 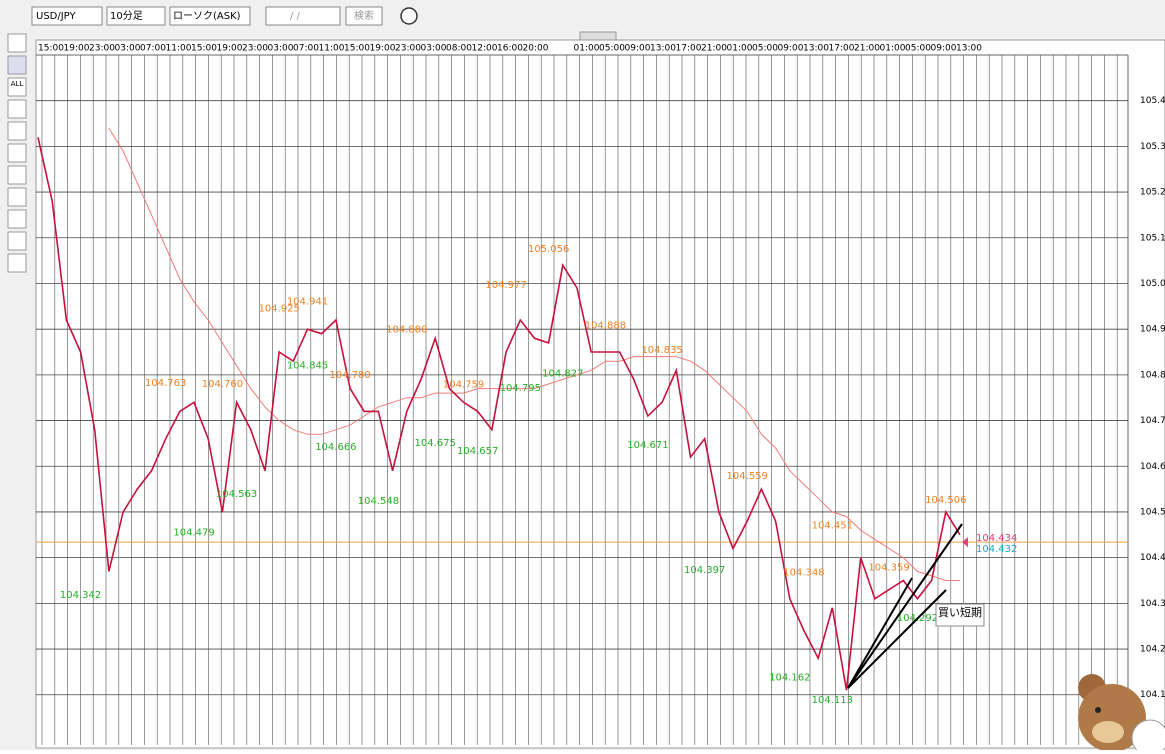 What do you see at coordinates (17, 263) in the screenshot?
I see `tool-table` at bounding box center [17, 263].